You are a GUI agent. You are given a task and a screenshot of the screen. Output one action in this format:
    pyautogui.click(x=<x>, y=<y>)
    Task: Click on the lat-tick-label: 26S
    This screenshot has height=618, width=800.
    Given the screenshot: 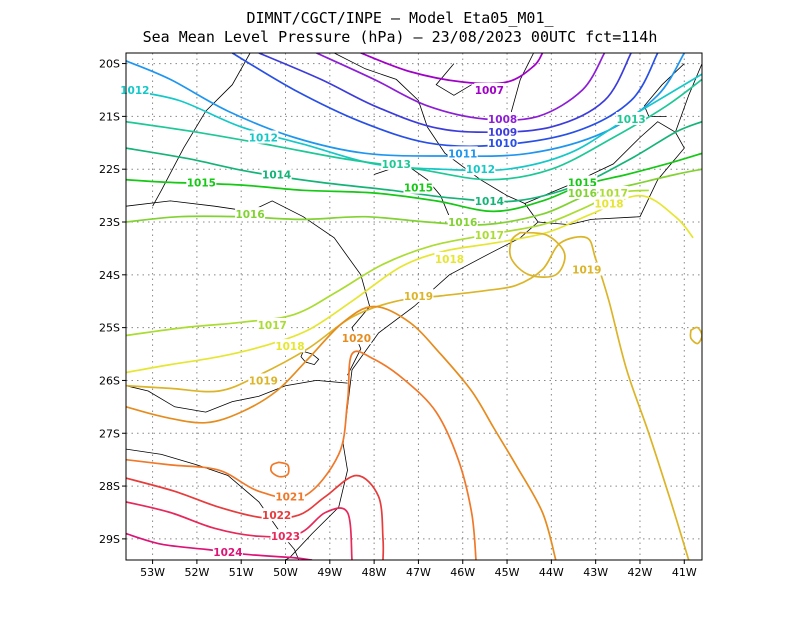 What is the action you would take?
    pyautogui.click(x=109, y=380)
    